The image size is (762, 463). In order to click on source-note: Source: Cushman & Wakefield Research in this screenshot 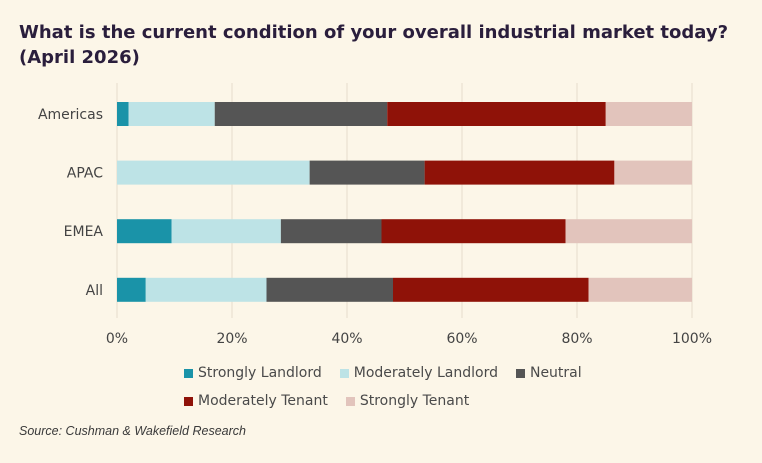, I will do `click(132, 431)`.